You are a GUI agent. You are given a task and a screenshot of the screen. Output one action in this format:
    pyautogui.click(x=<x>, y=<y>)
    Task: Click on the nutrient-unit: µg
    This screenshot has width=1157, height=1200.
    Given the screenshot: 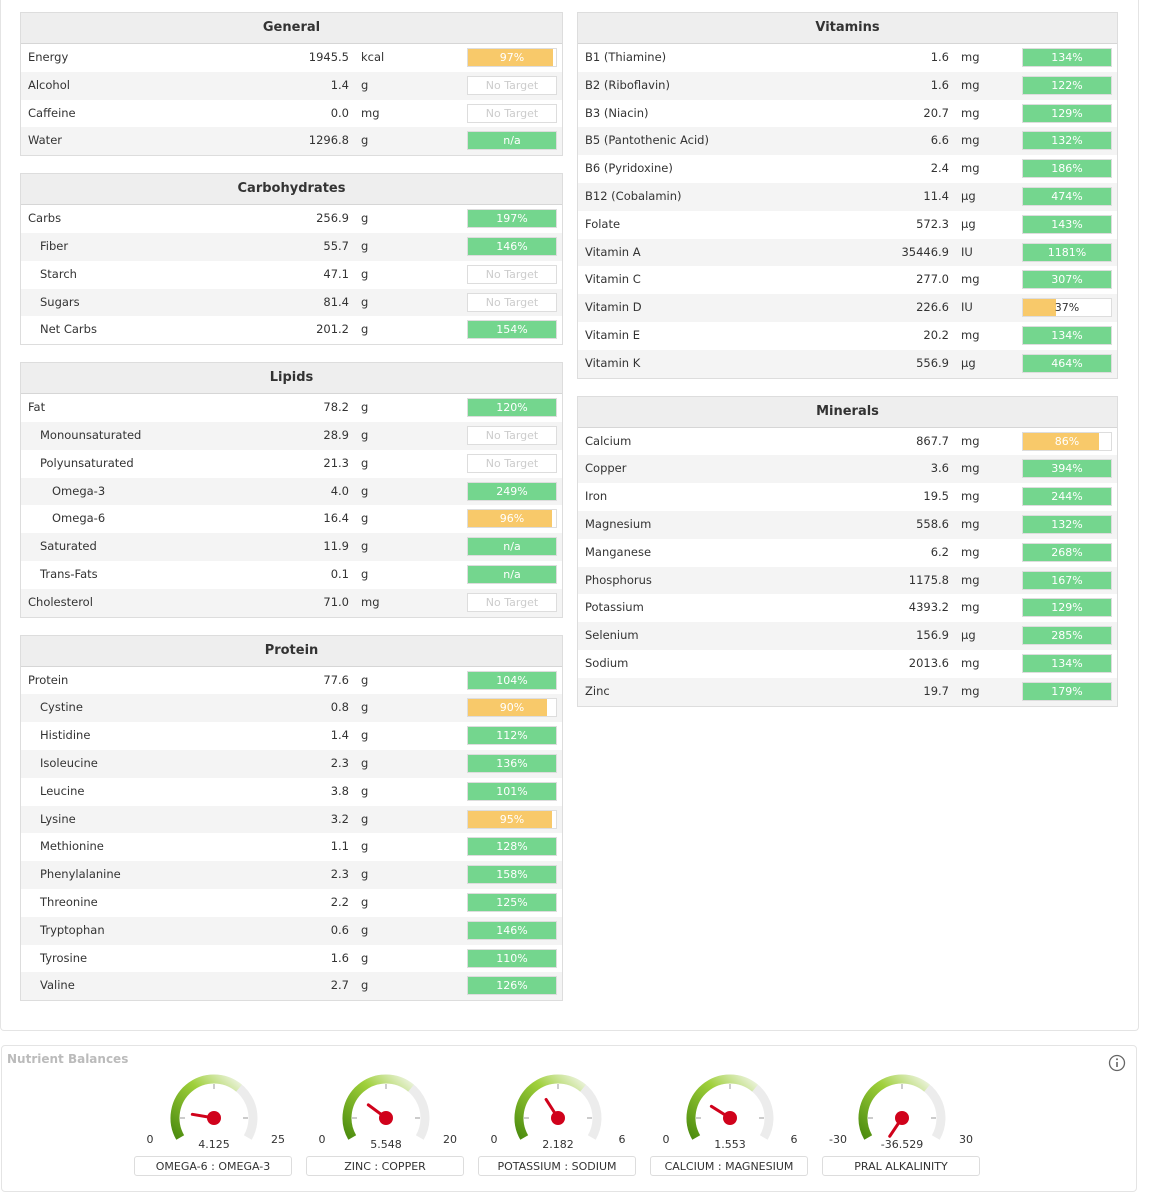 What is the action you would take?
    pyautogui.click(x=968, y=635)
    